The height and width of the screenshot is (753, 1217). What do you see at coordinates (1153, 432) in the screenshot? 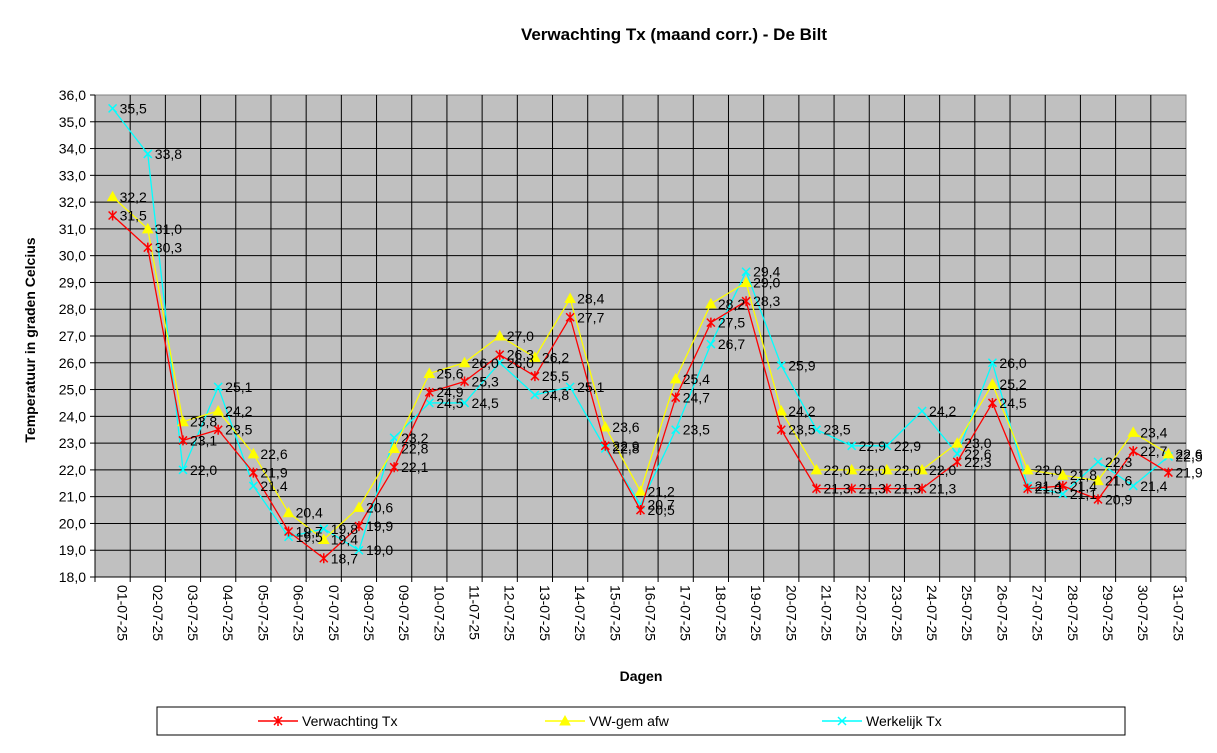
I see `data-label: 23,4` at bounding box center [1153, 432].